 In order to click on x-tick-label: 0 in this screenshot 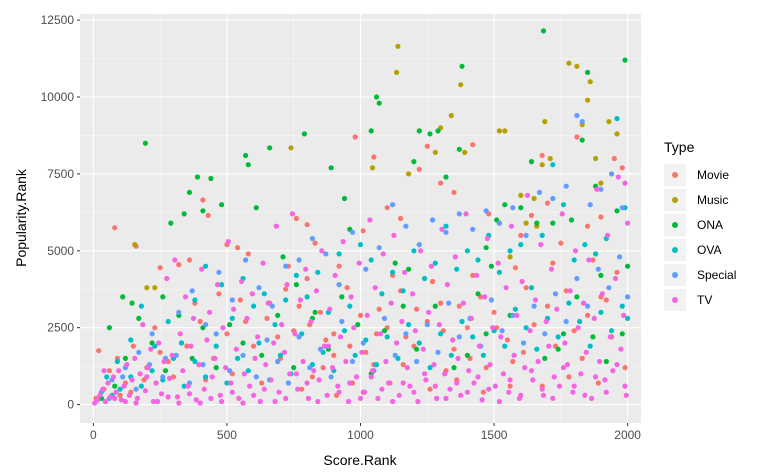, I will do `click(93, 435)`.